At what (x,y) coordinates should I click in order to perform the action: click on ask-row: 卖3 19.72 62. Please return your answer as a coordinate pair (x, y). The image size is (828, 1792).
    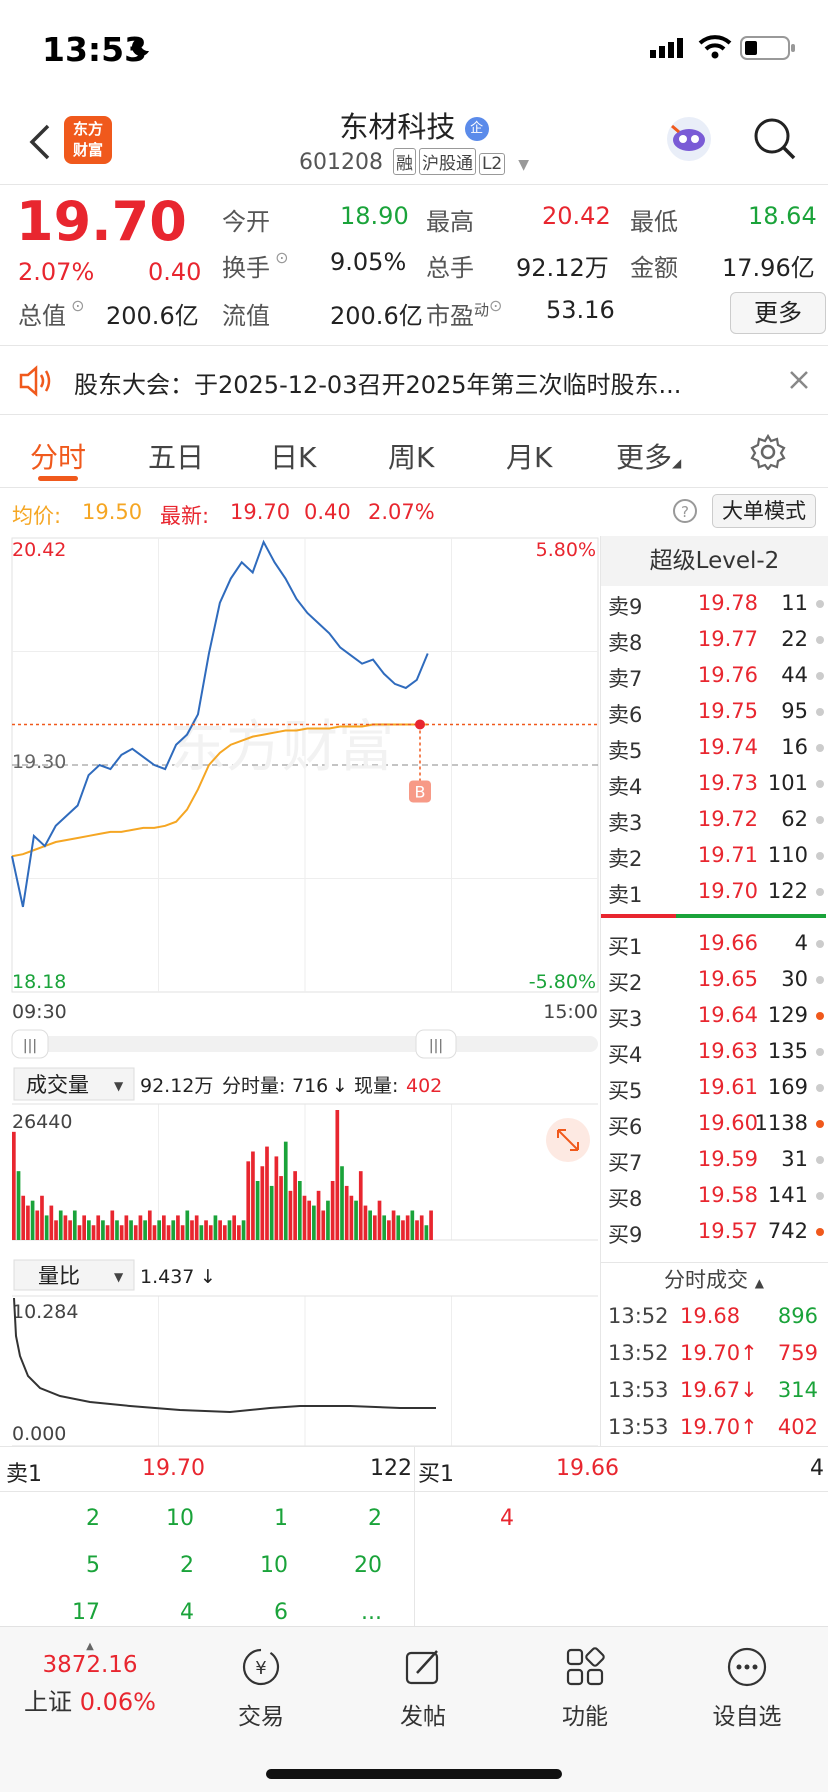
    Looking at the image, I should click on (714, 820).